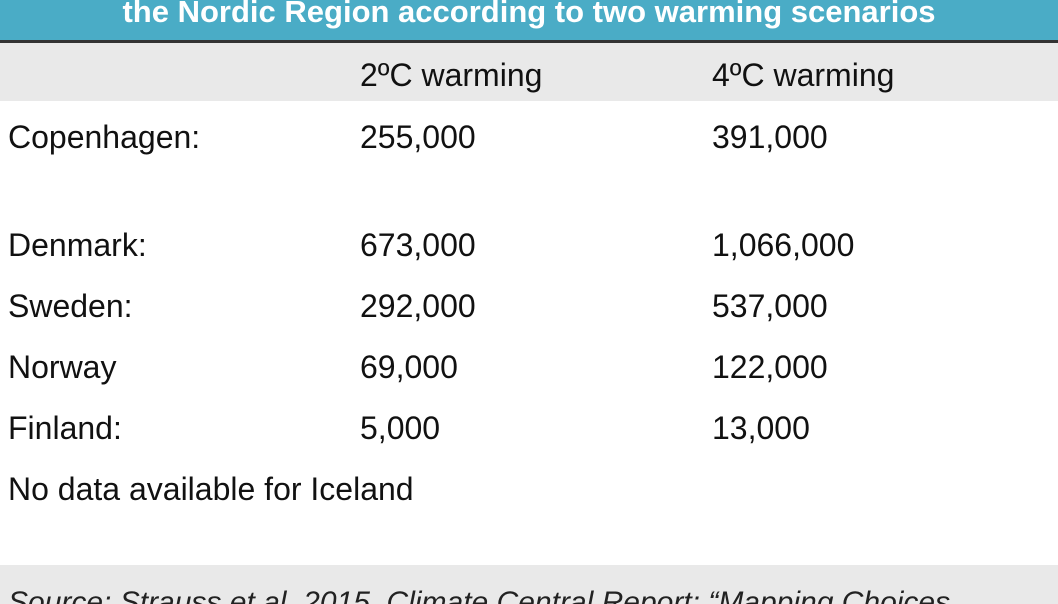 The width and height of the screenshot is (1058, 604). What do you see at coordinates (770, 306) in the screenshot?
I see `cell-value: 537,000` at bounding box center [770, 306].